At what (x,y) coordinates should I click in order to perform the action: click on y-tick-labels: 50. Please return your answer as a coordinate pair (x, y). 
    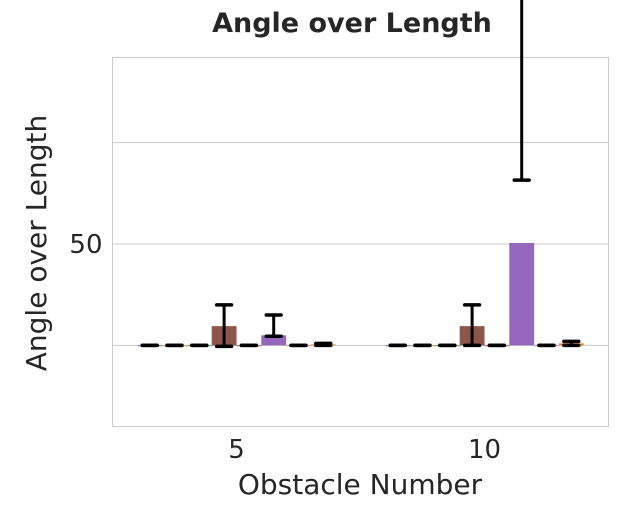
    Looking at the image, I should click on (85, 245).